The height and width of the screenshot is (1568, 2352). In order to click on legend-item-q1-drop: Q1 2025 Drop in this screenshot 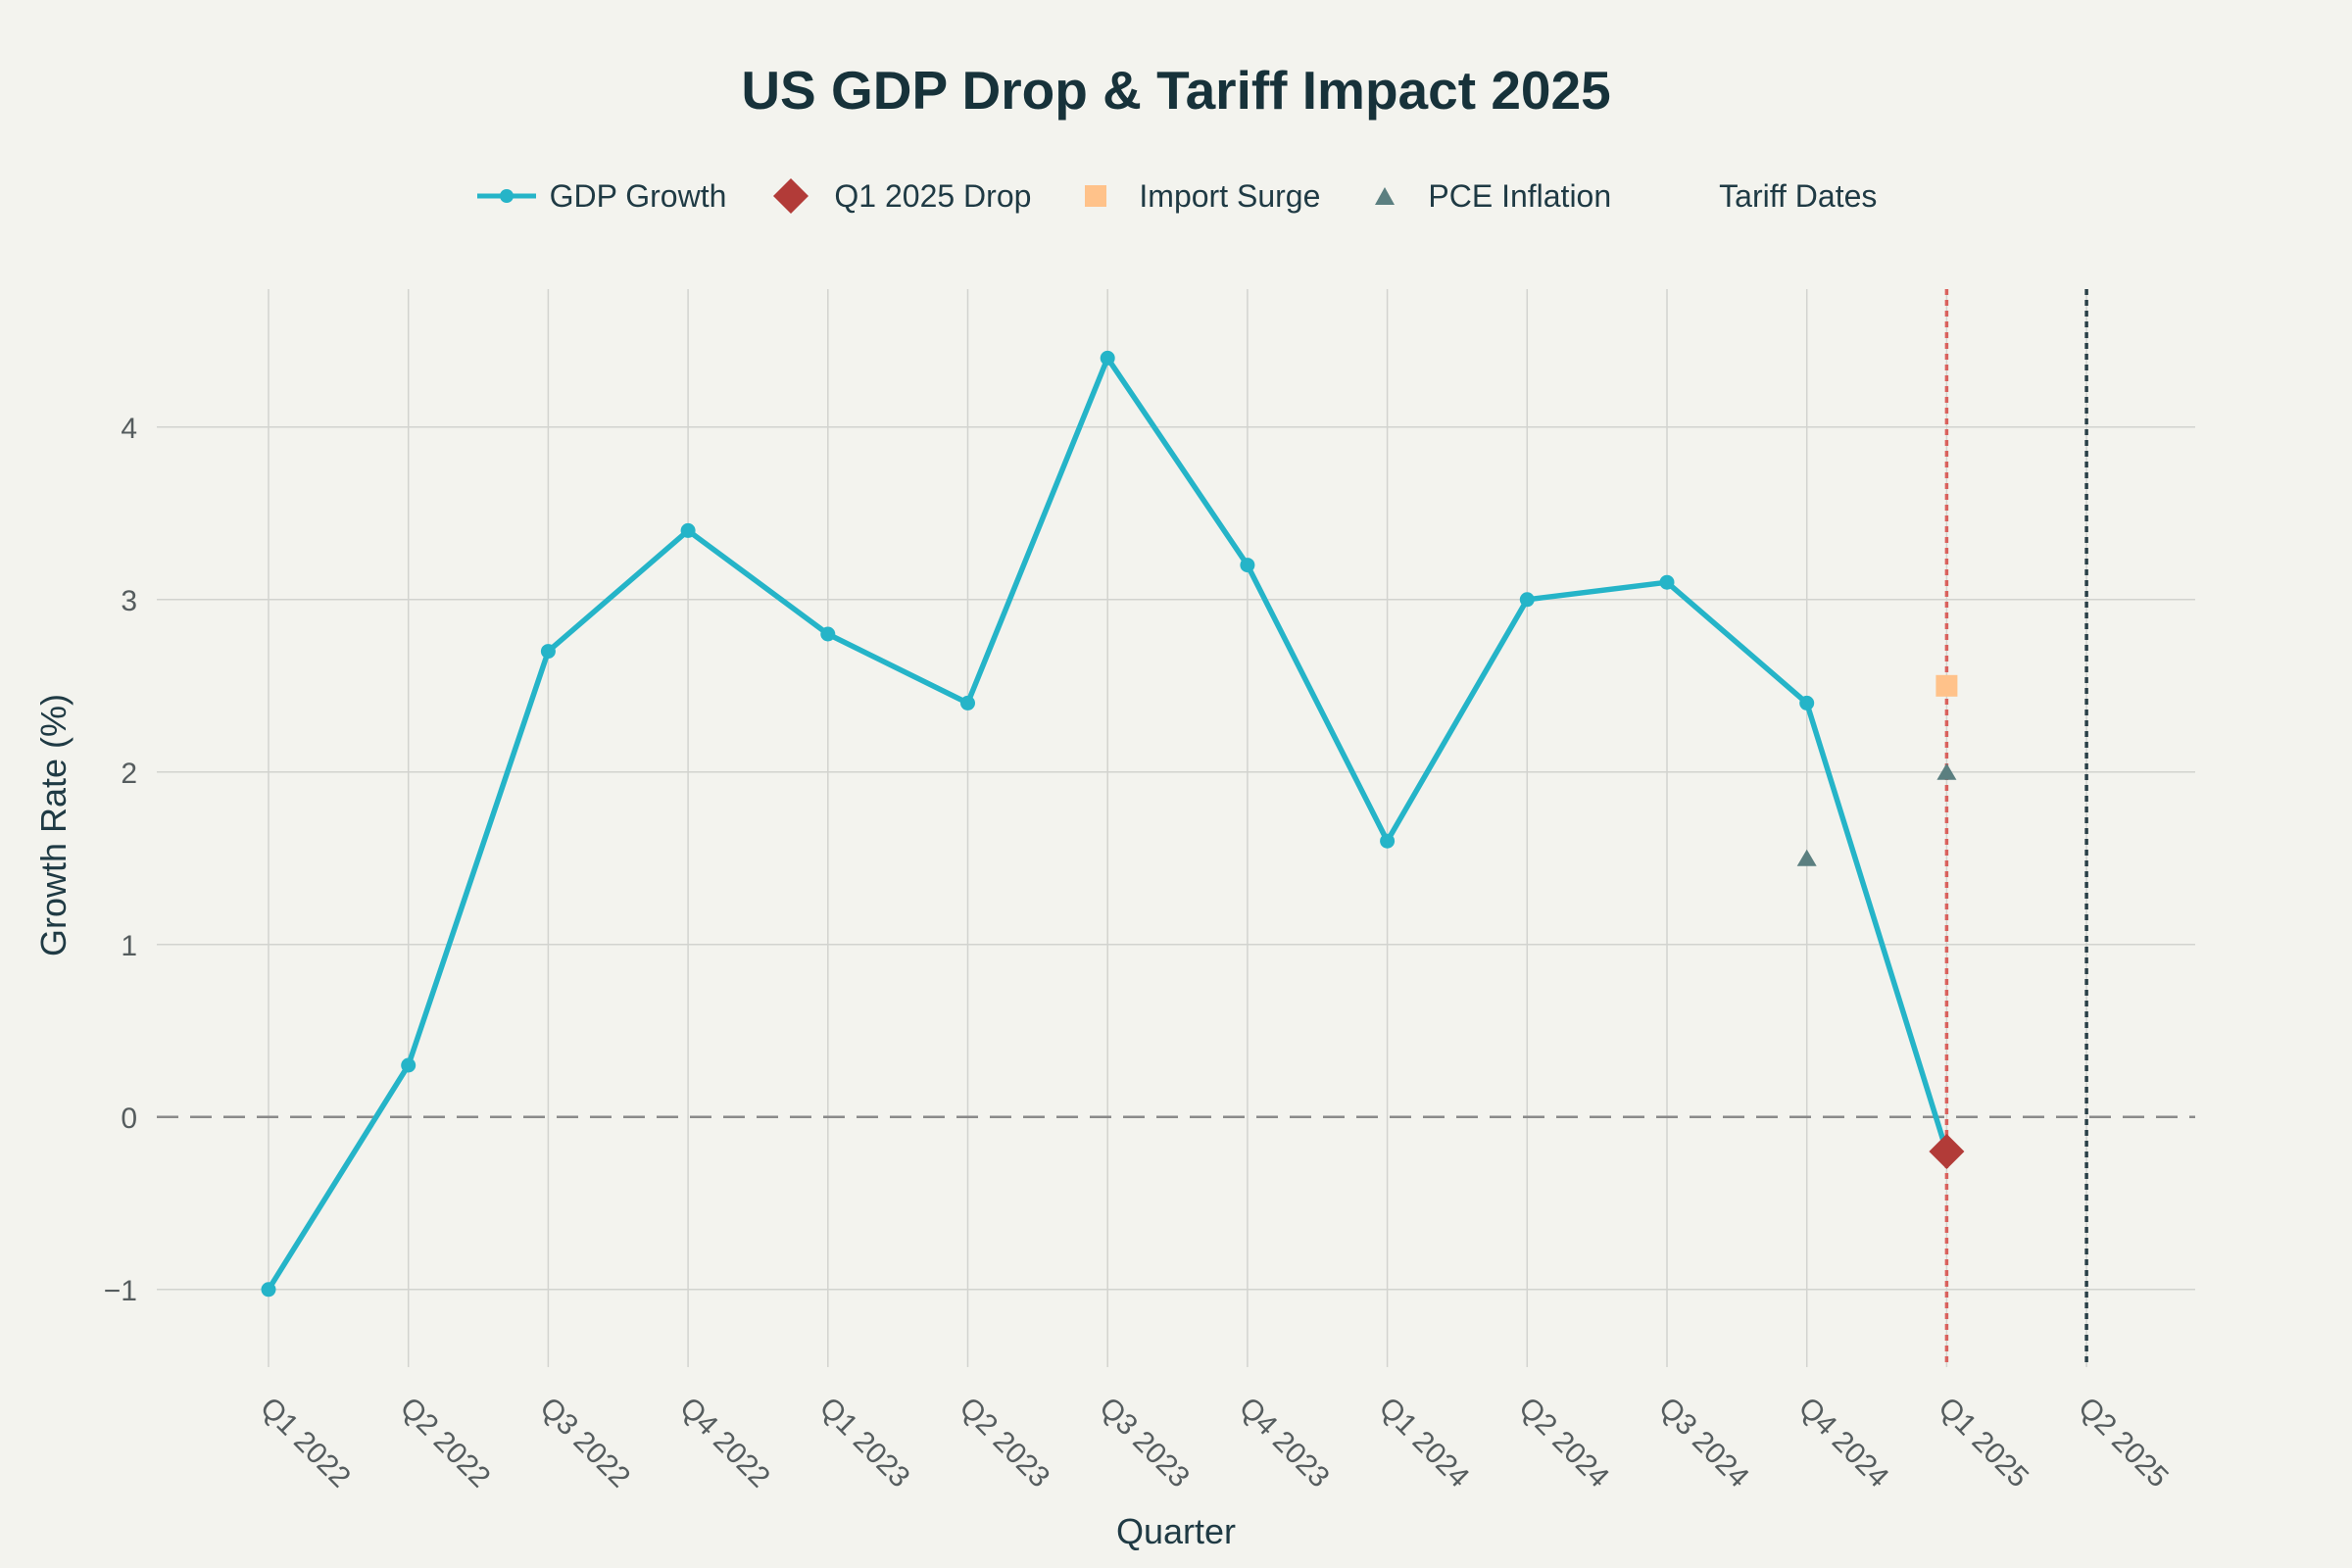, I will do `click(895, 196)`.